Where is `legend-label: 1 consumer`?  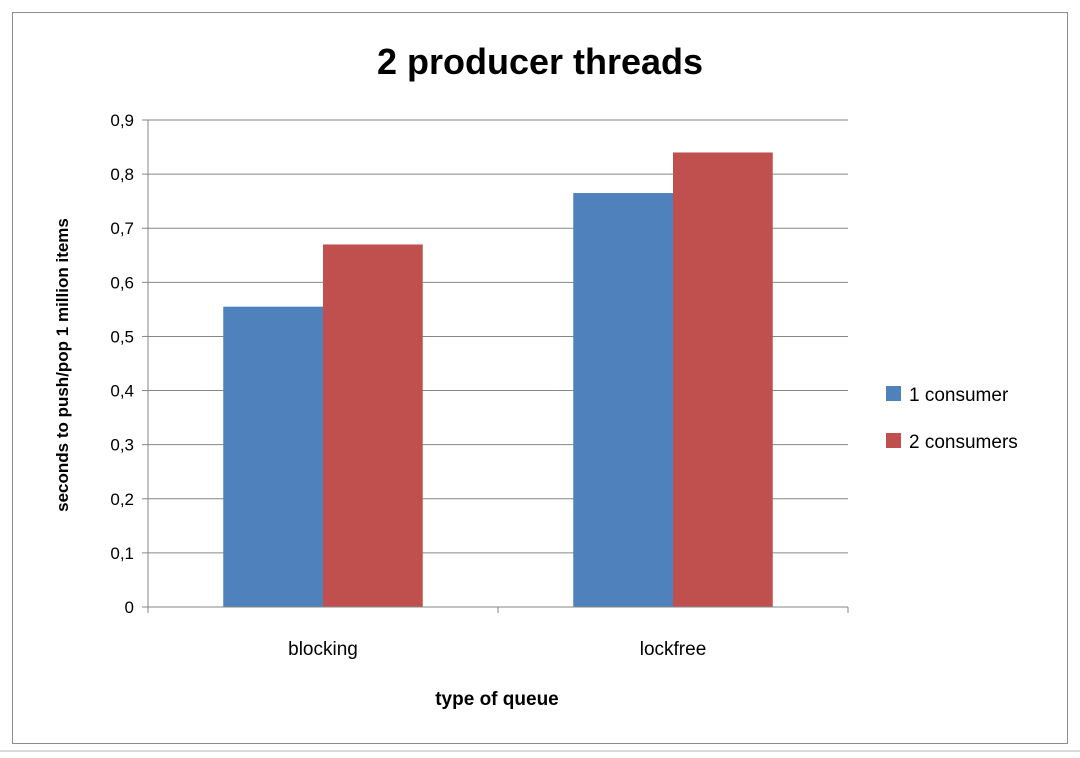 legend-label: 1 consumer is located at coordinates (959, 395).